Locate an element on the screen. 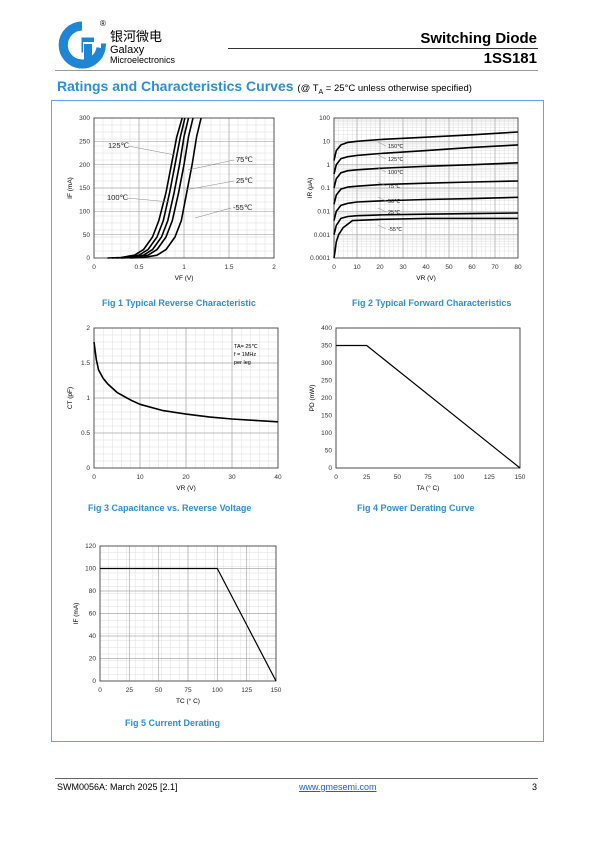  x-axis-label: TC (° C) is located at coordinates (188, 701).